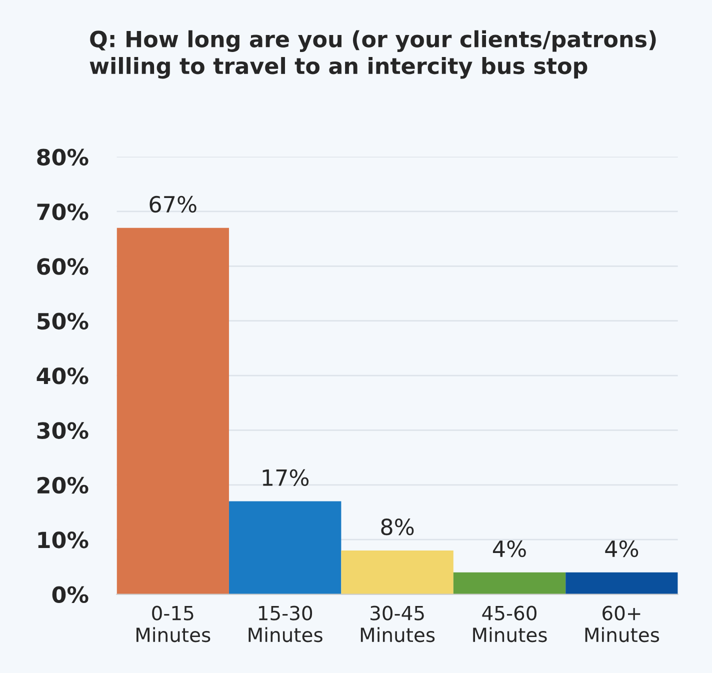 The height and width of the screenshot is (673, 712). I want to click on y-tick-label: 60%, so click(62, 266).